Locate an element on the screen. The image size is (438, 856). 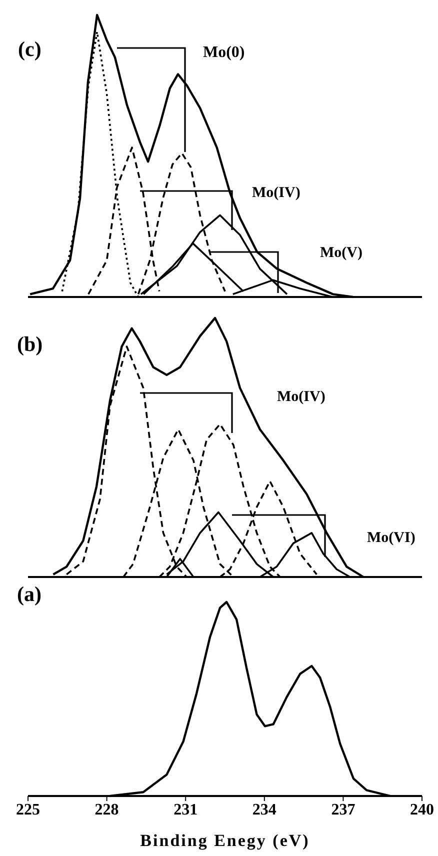
x-tick-label: 228 is located at coordinates (106, 809).